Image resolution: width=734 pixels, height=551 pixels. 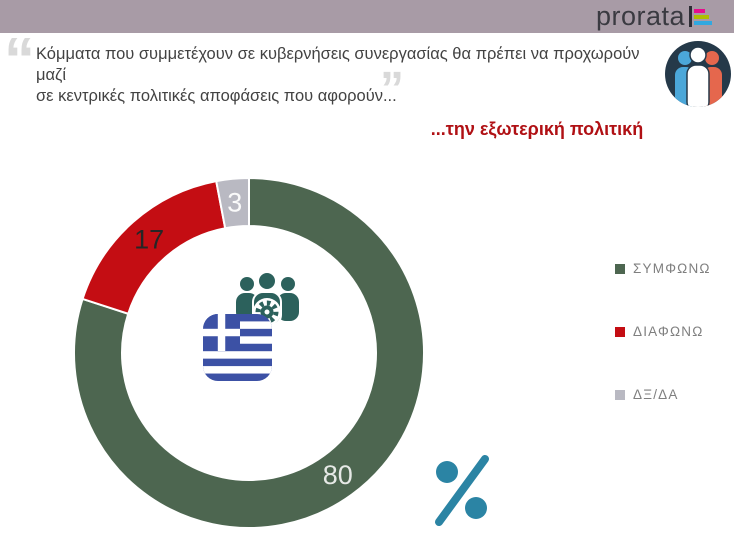 What do you see at coordinates (149, 240) in the screenshot?
I see `donut-value-label-2: 17` at bounding box center [149, 240].